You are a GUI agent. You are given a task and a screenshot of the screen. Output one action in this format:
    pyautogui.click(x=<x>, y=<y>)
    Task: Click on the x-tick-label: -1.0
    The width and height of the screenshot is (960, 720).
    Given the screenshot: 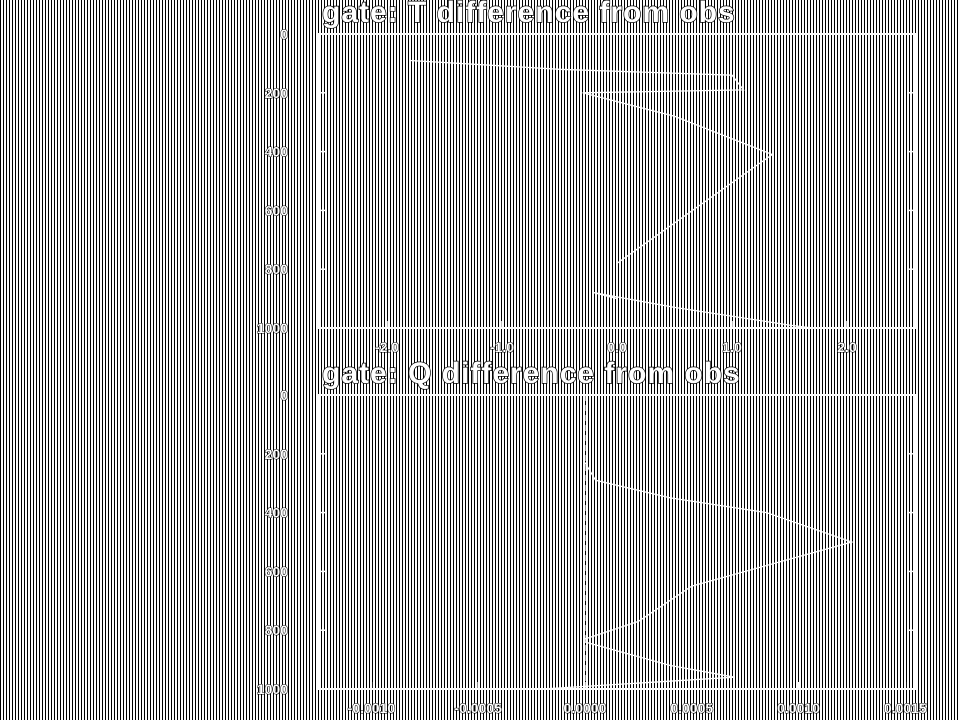 What is the action you would take?
    pyautogui.click(x=502, y=347)
    